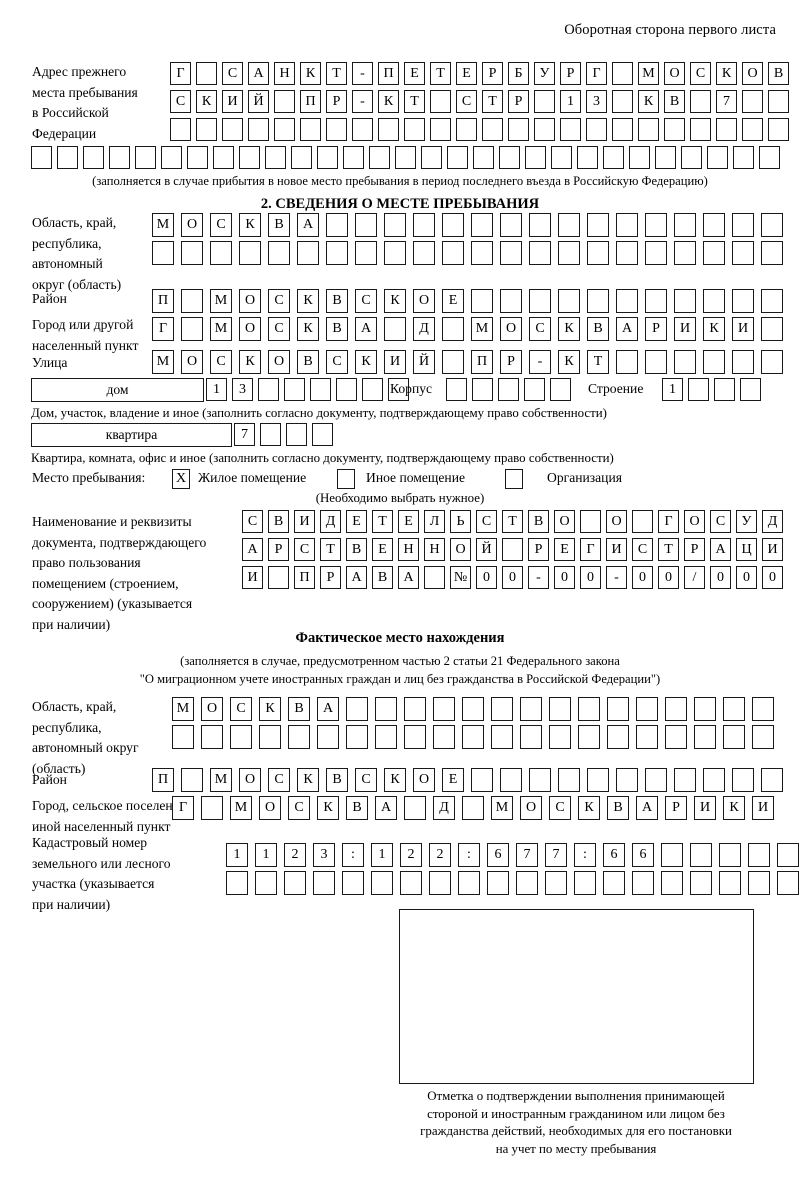 The image size is (800, 1180). What do you see at coordinates (337, 362) in the screenshot?
I see `street-cell-7: С` at bounding box center [337, 362].